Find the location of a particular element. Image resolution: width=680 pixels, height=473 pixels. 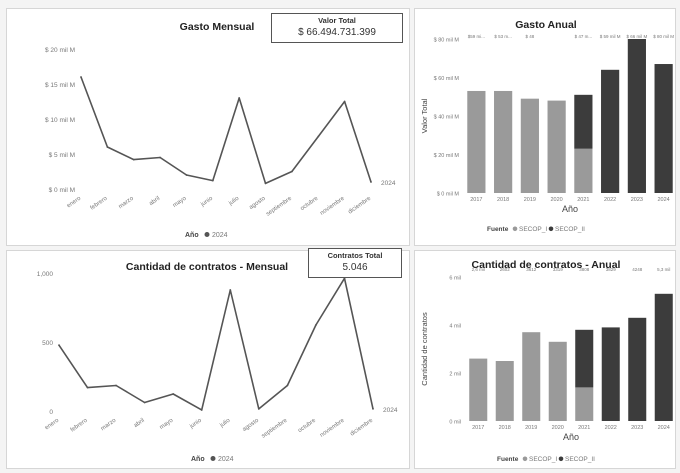

y-tick-label: $ 60 mil M is located at coordinates (447, 79).